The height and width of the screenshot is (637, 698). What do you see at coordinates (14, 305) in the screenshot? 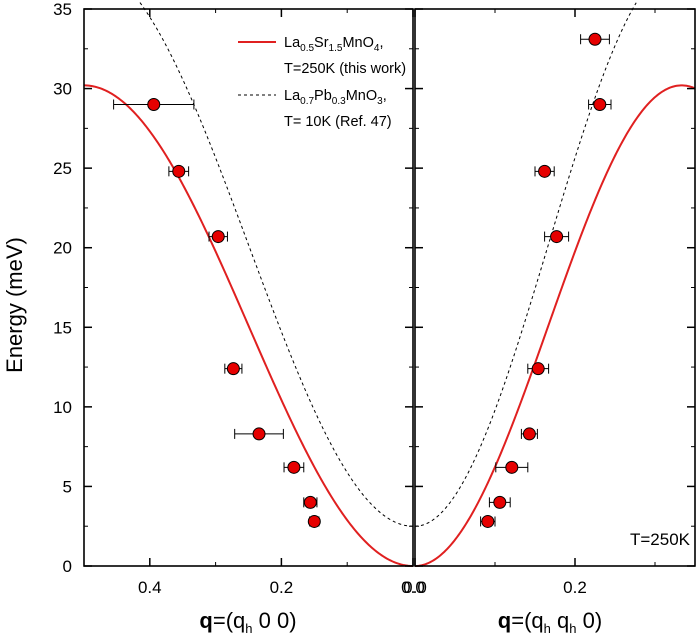
I see `y-axis-title: Energy (meV)` at bounding box center [14, 305].